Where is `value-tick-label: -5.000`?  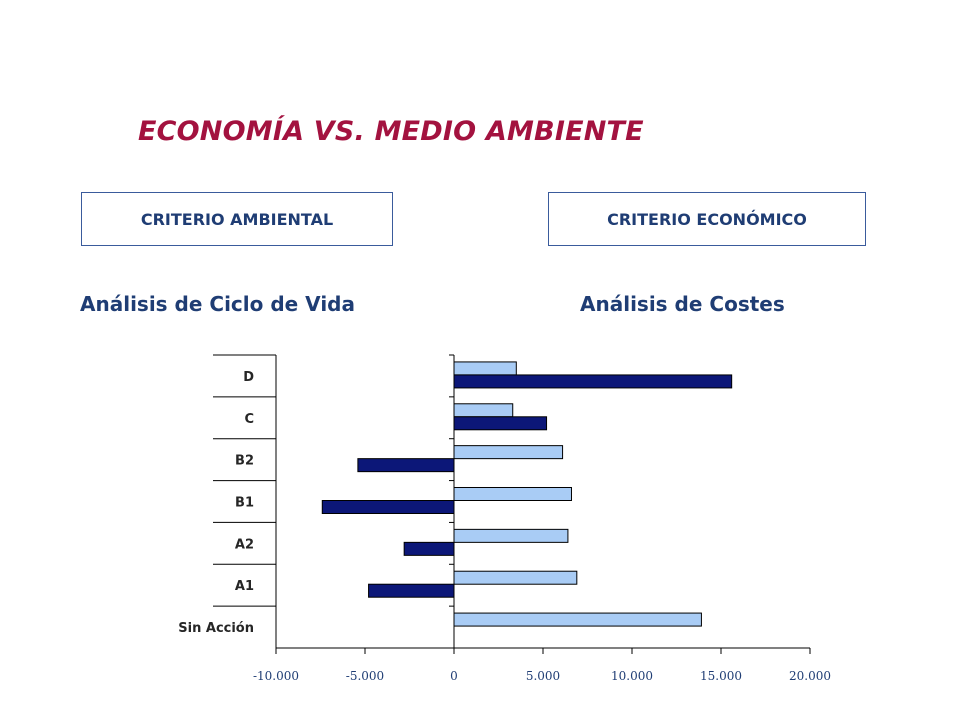 value-tick-label: -5.000 is located at coordinates (365, 676).